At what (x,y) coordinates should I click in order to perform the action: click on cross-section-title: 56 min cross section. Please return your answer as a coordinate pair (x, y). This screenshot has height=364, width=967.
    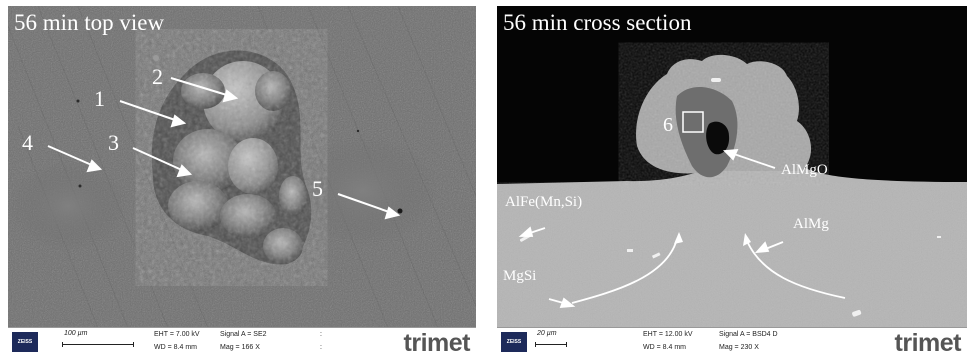
    Looking at the image, I should click on (597, 22).